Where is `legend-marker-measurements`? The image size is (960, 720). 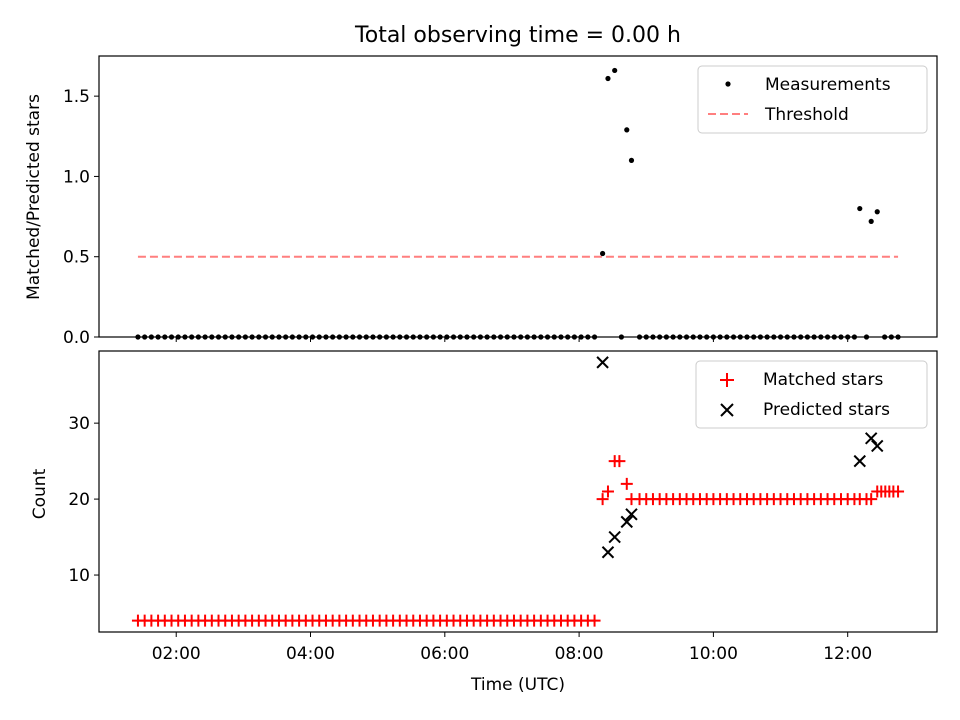
legend-marker-measurements is located at coordinates (728, 84).